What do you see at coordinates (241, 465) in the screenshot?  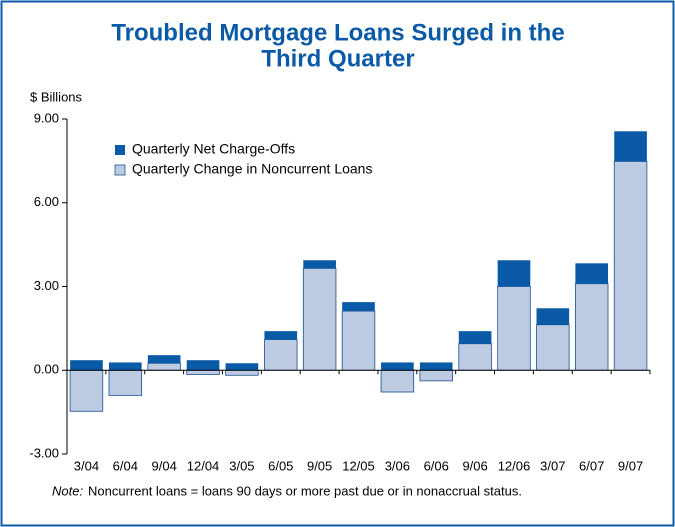 I see `x-tick-label: 3/05` at bounding box center [241, 465].